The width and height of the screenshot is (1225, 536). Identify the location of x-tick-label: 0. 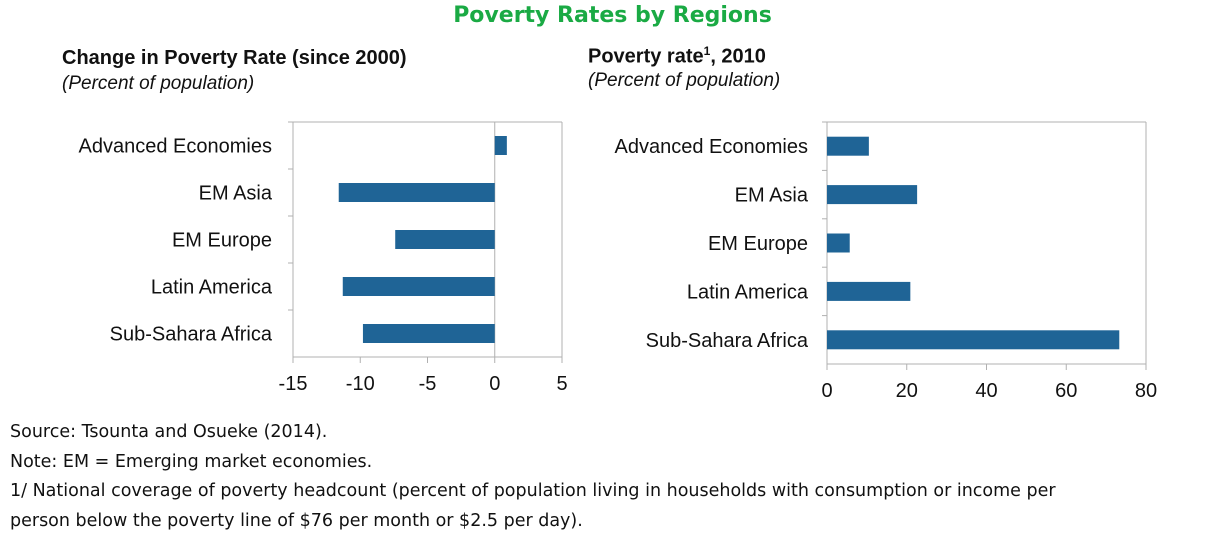
(826, 391).